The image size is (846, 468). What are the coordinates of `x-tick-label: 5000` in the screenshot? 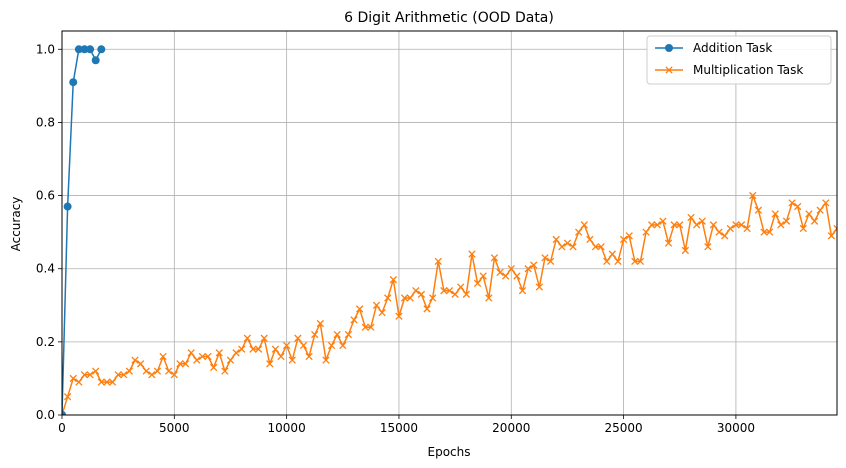 It's located at (174, 428).